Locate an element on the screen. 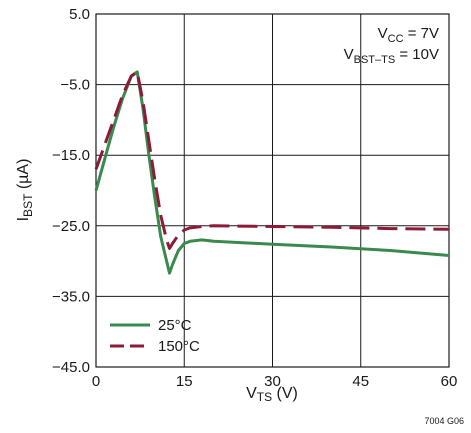 The image size is (471, 433). figure-id: 7004 G06 is located at coordinates (444, 421).